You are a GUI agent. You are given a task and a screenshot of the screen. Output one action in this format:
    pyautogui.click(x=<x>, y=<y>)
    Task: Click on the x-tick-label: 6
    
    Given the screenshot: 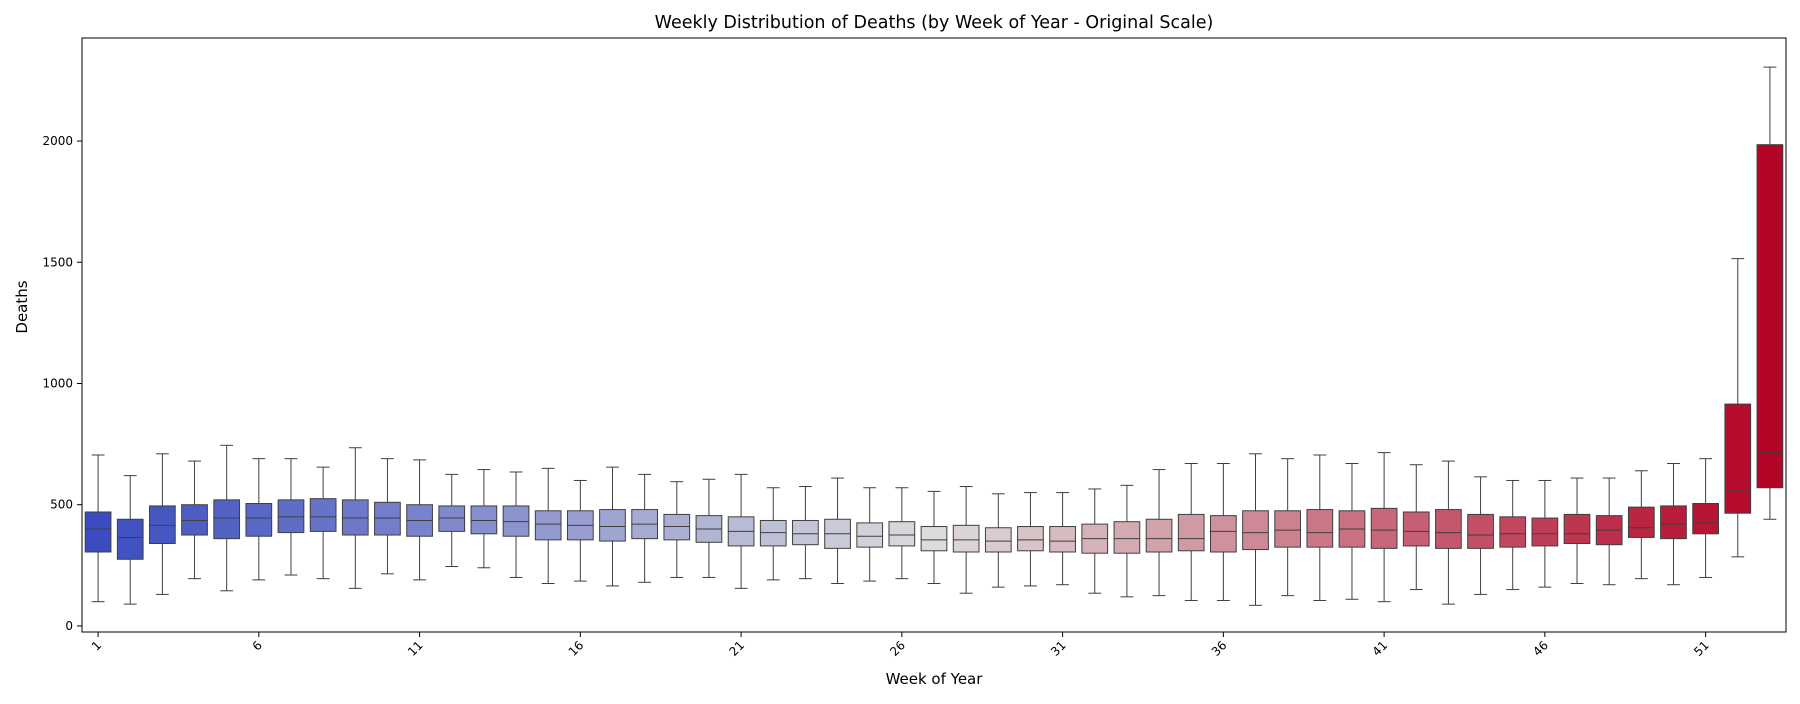 What is the action you would take?
    pyautogui.click(x=257, y=645)
    